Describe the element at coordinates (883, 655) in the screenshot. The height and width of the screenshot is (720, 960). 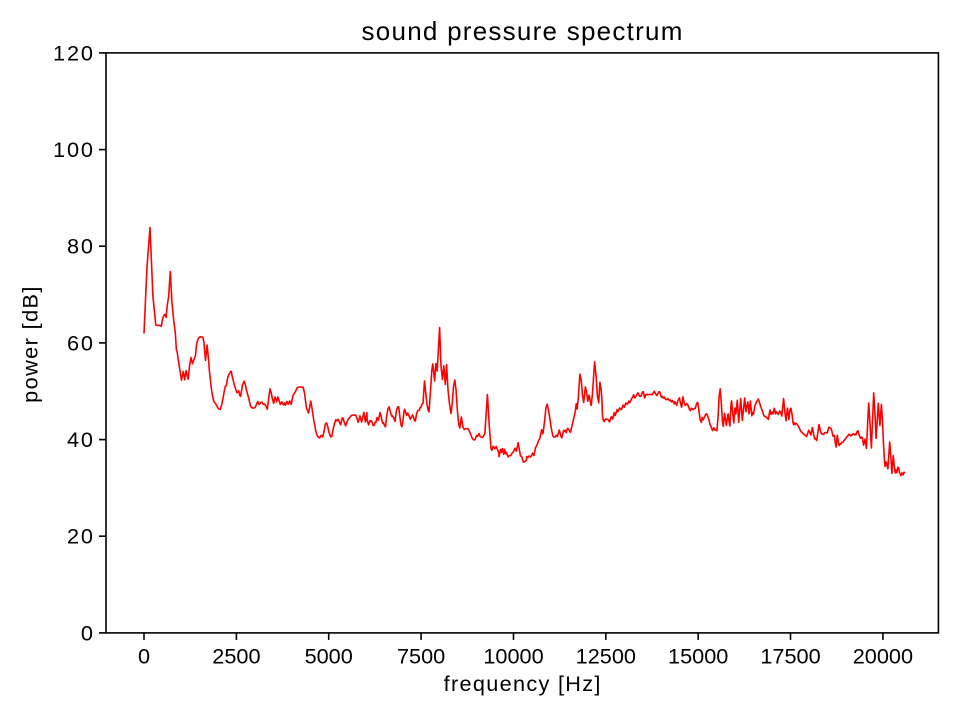
I see `svg-text: 20000` at that location.